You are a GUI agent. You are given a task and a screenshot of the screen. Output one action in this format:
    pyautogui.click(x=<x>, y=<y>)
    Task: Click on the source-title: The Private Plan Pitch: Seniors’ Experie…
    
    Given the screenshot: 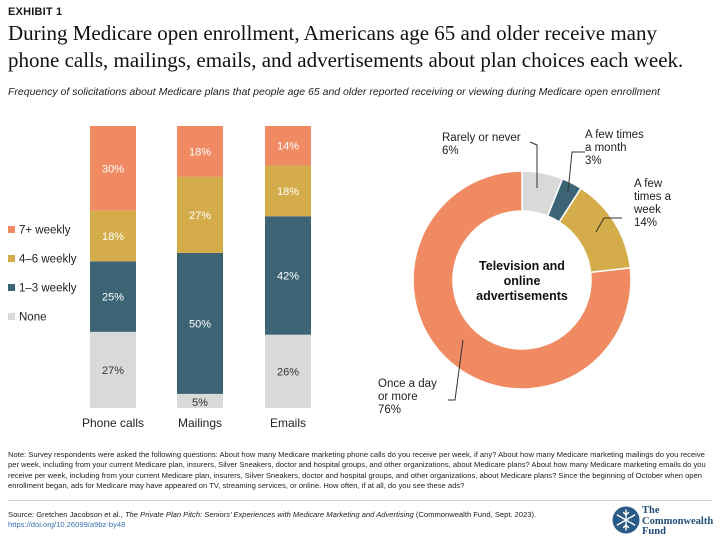 What is the action you would take?
    pyautogui.click(x=269, y=514)
    